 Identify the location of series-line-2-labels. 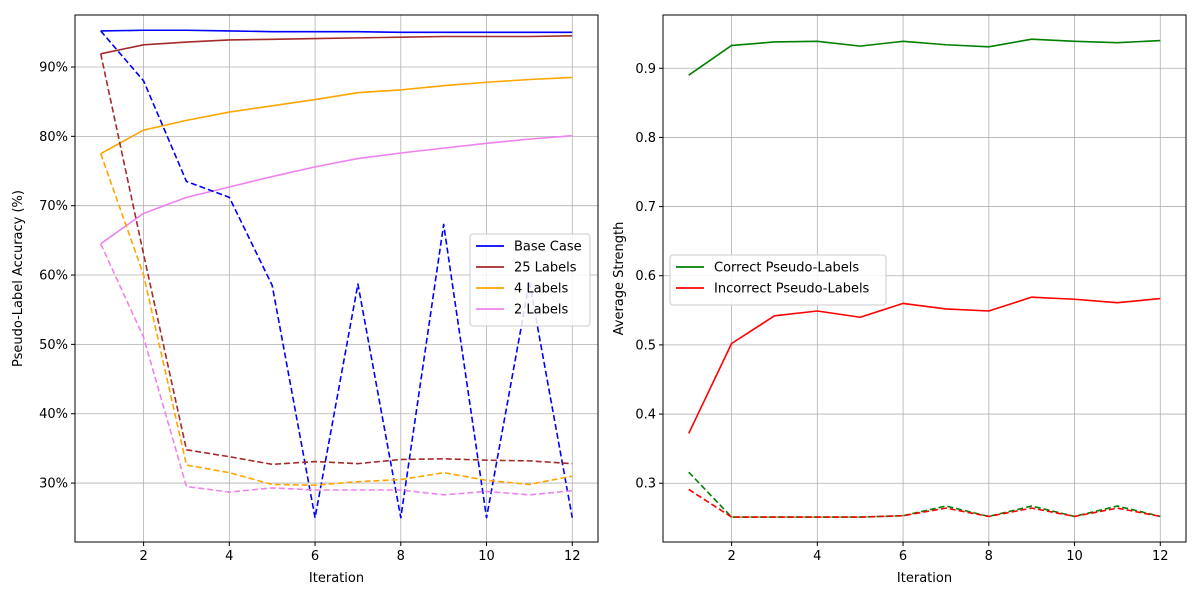
(336, 189).